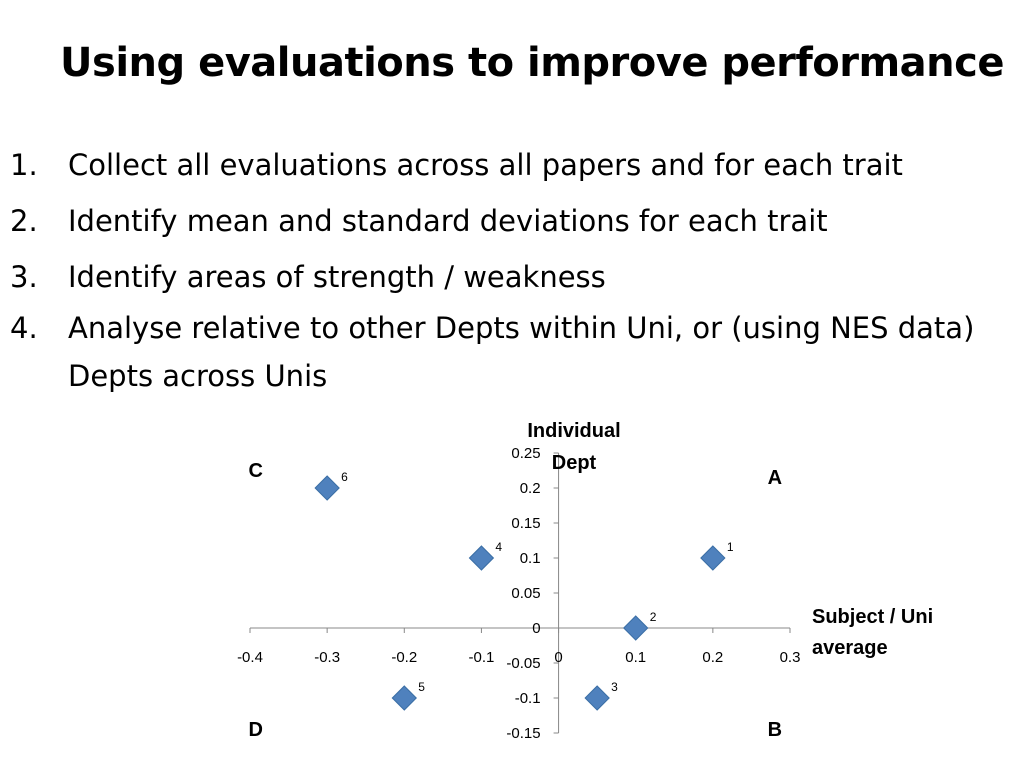 The image size is (1024, 768). Describe the element at coordinates (523, 733) in the screenshot. I see `y-tick-label: -0.15` at that location.